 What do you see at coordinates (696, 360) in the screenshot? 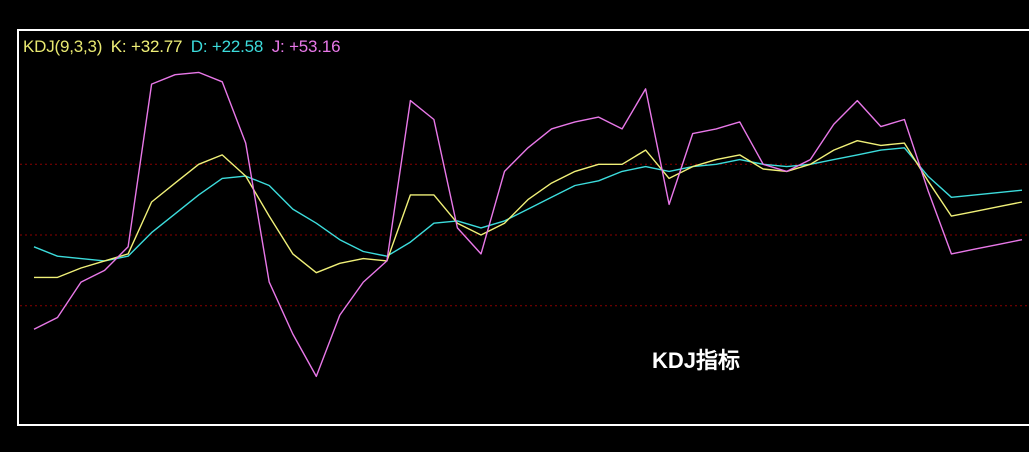
I see `chart-caption: KDJ指标` at bounding box center [696, 360].